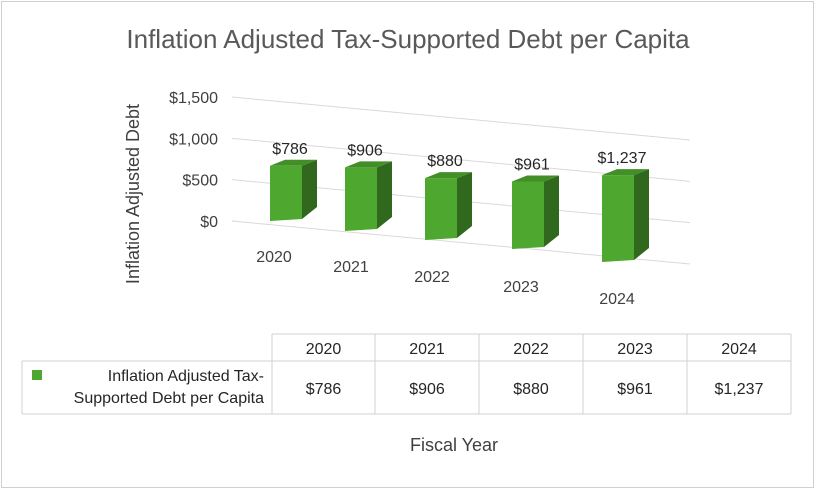 Image resolution: width=817 pixels, height=491 pixels. I want to click on table-value-cell: $906, so click(427, 389).